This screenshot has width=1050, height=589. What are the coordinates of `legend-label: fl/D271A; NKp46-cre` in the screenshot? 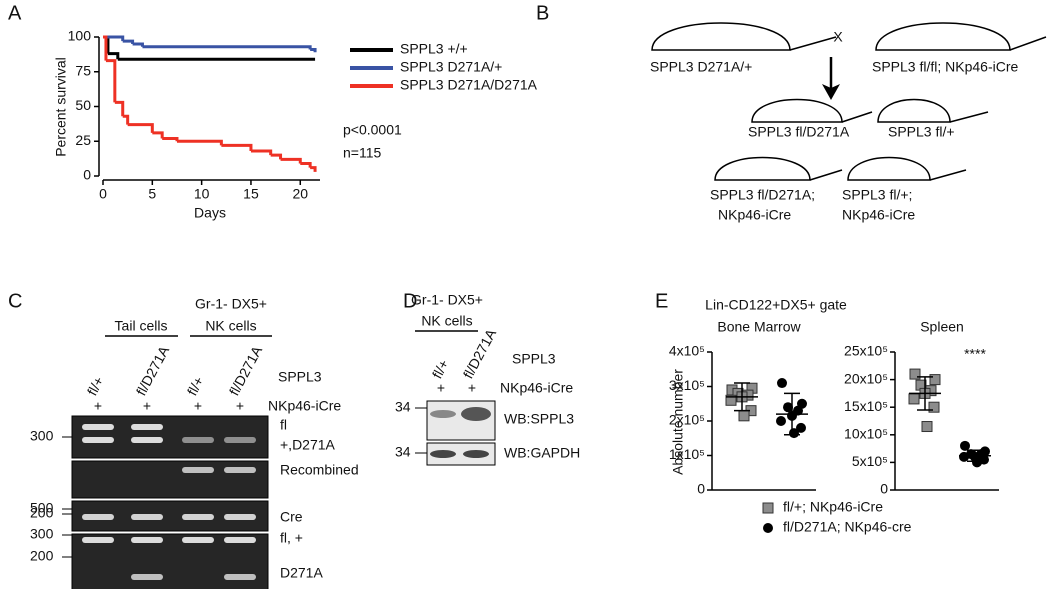 It's located at (847, 527).